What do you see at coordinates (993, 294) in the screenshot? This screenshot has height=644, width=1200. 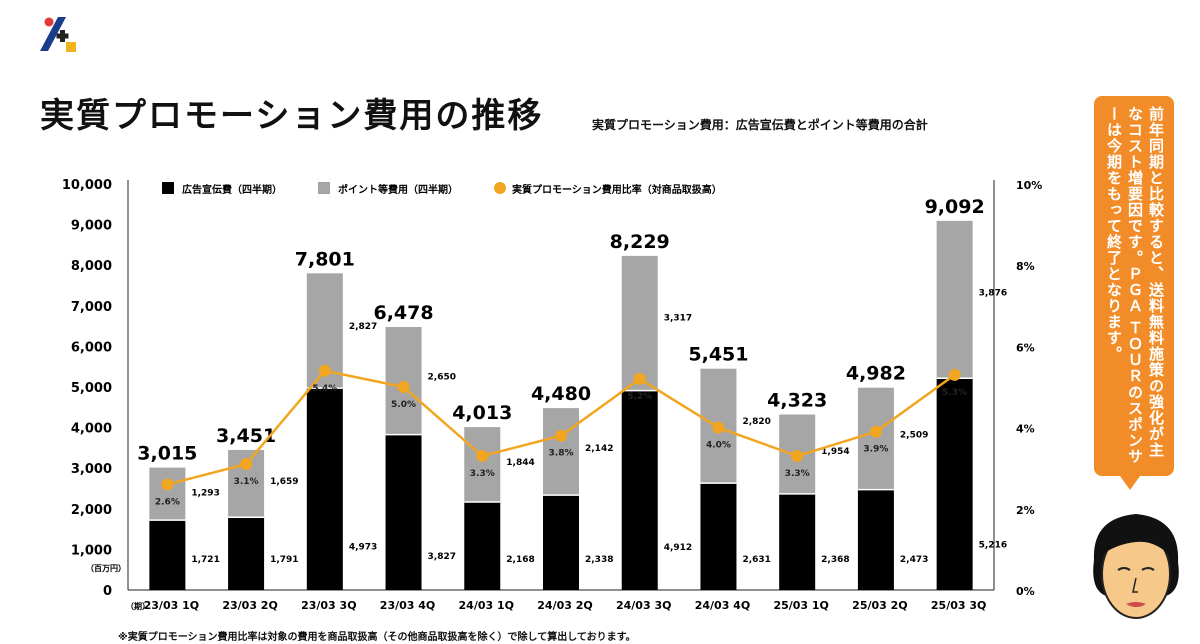 I see `value-label-point: 3,876` at bounding box center [993, 294].